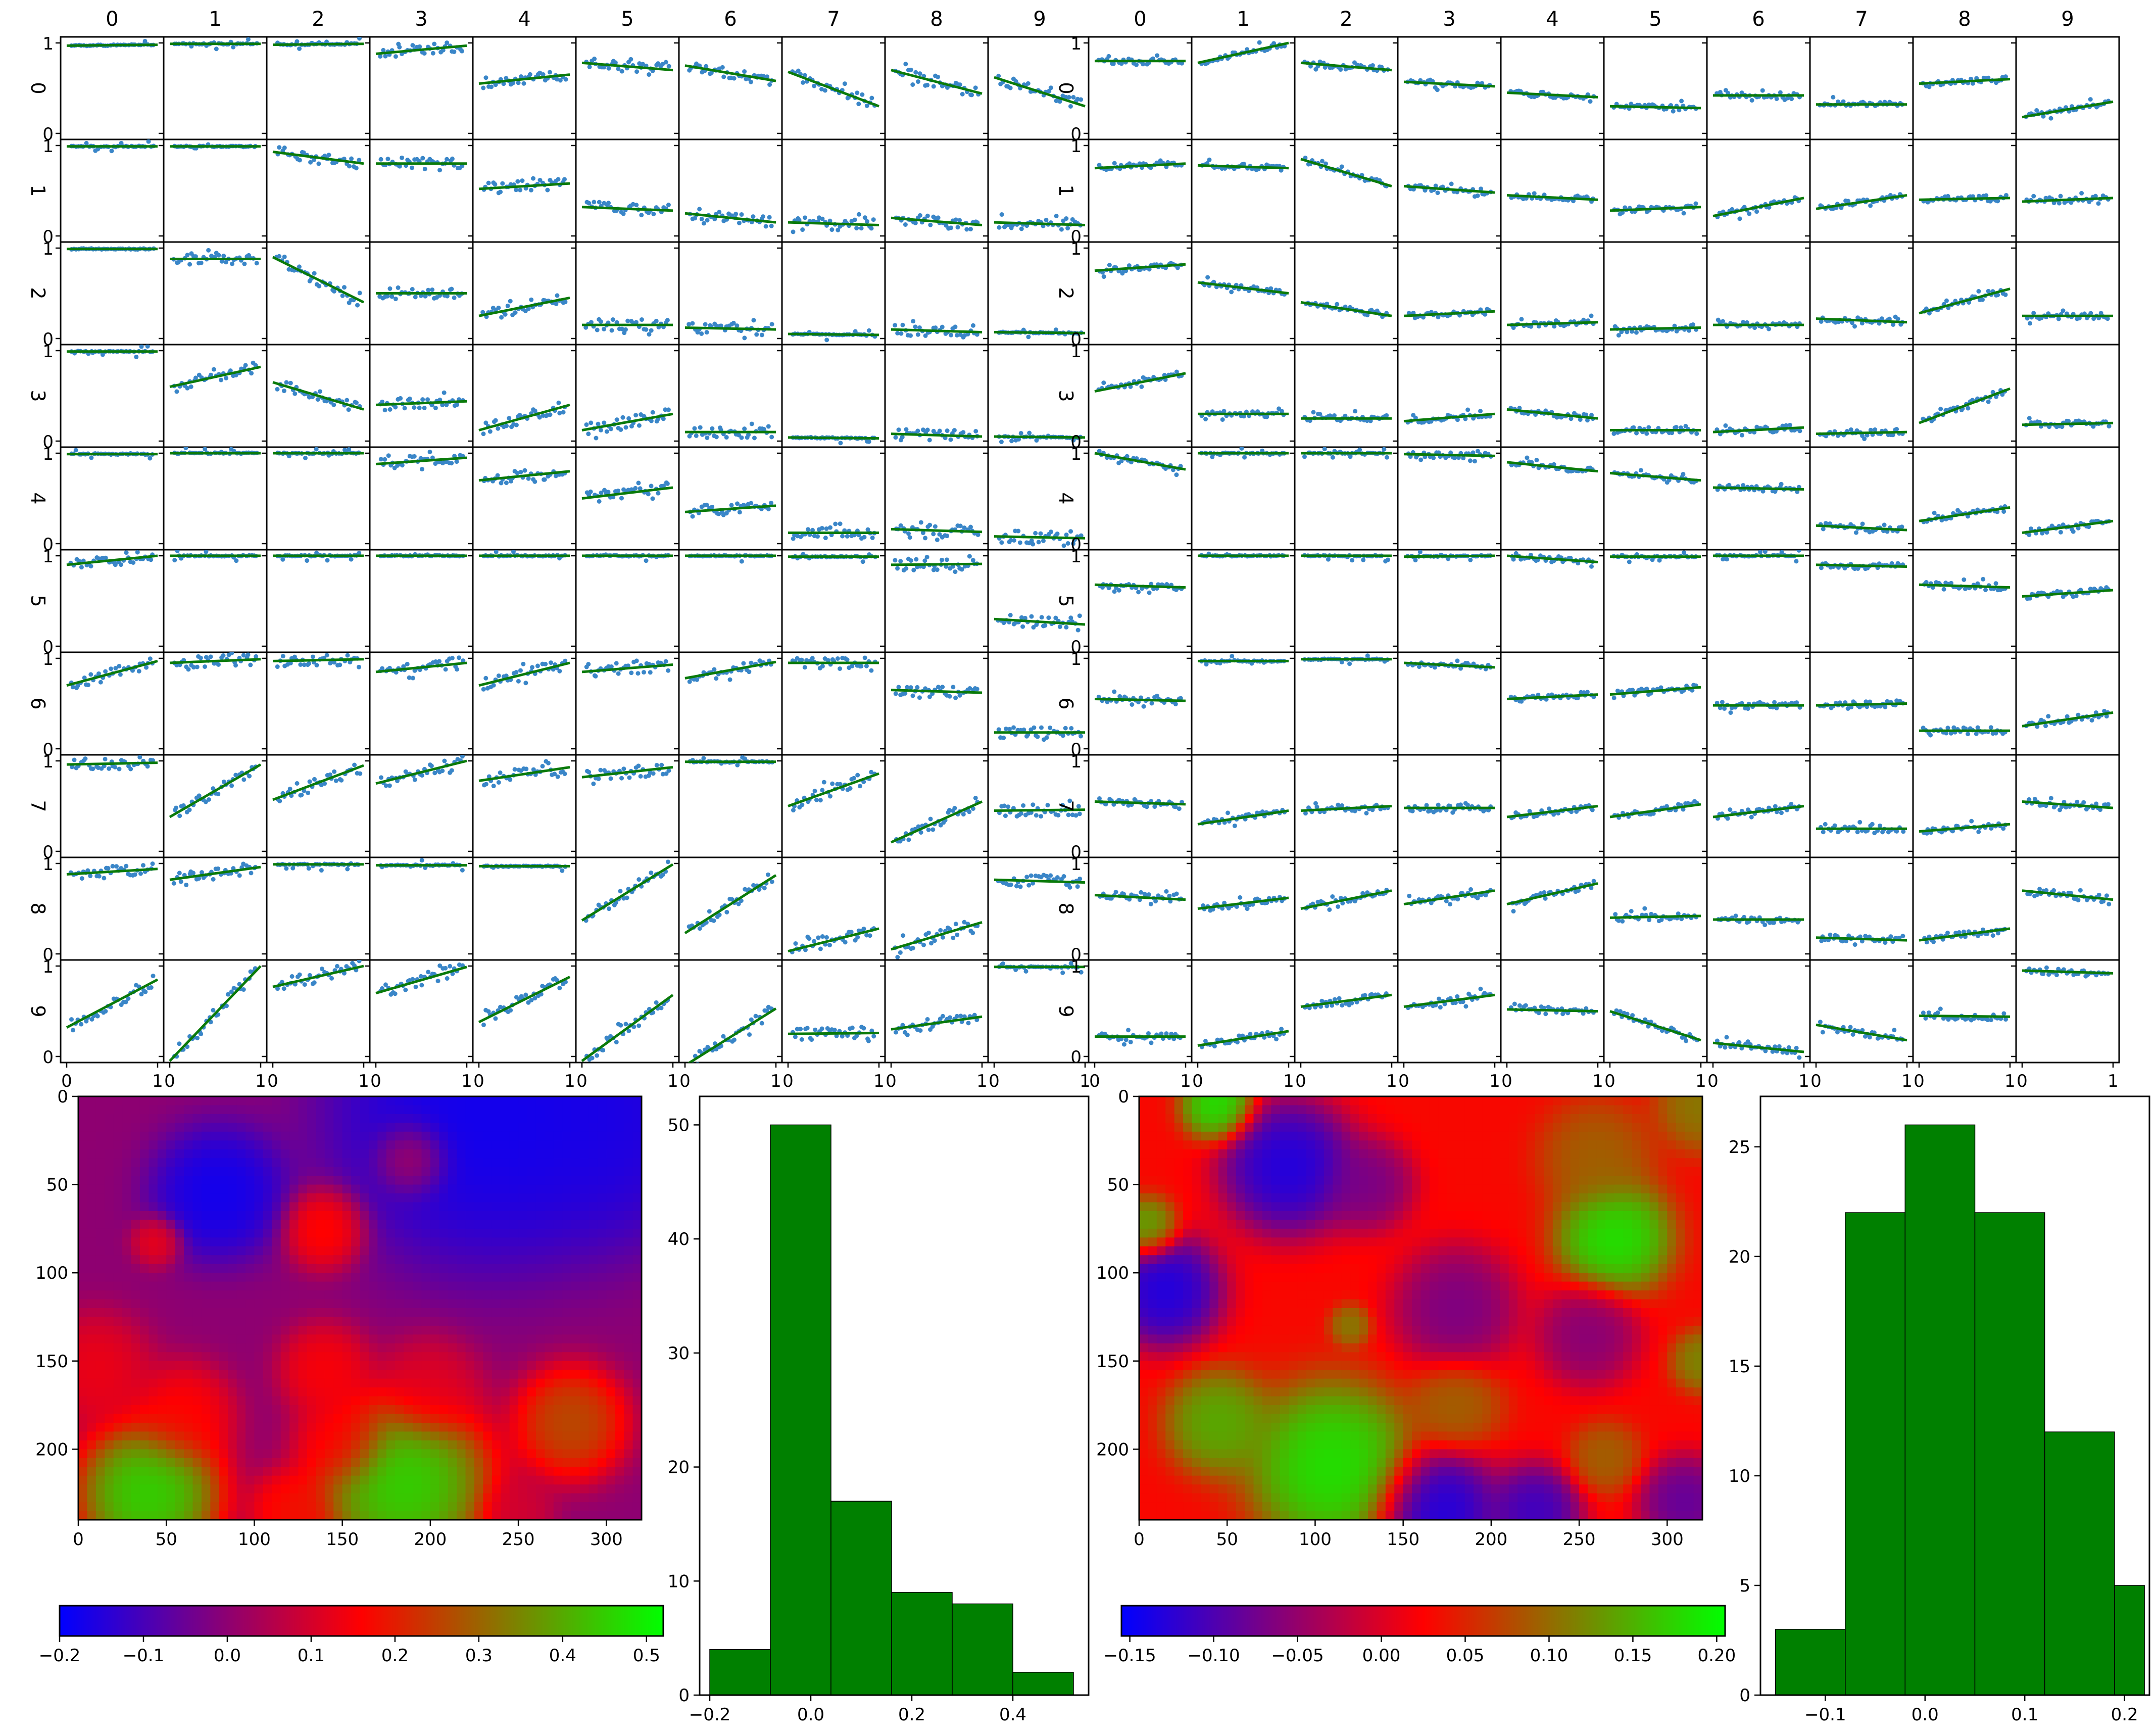 The height and width of the screenshot is (1734, 2156). I want to click on column-header: 4, so click(1552, 19).